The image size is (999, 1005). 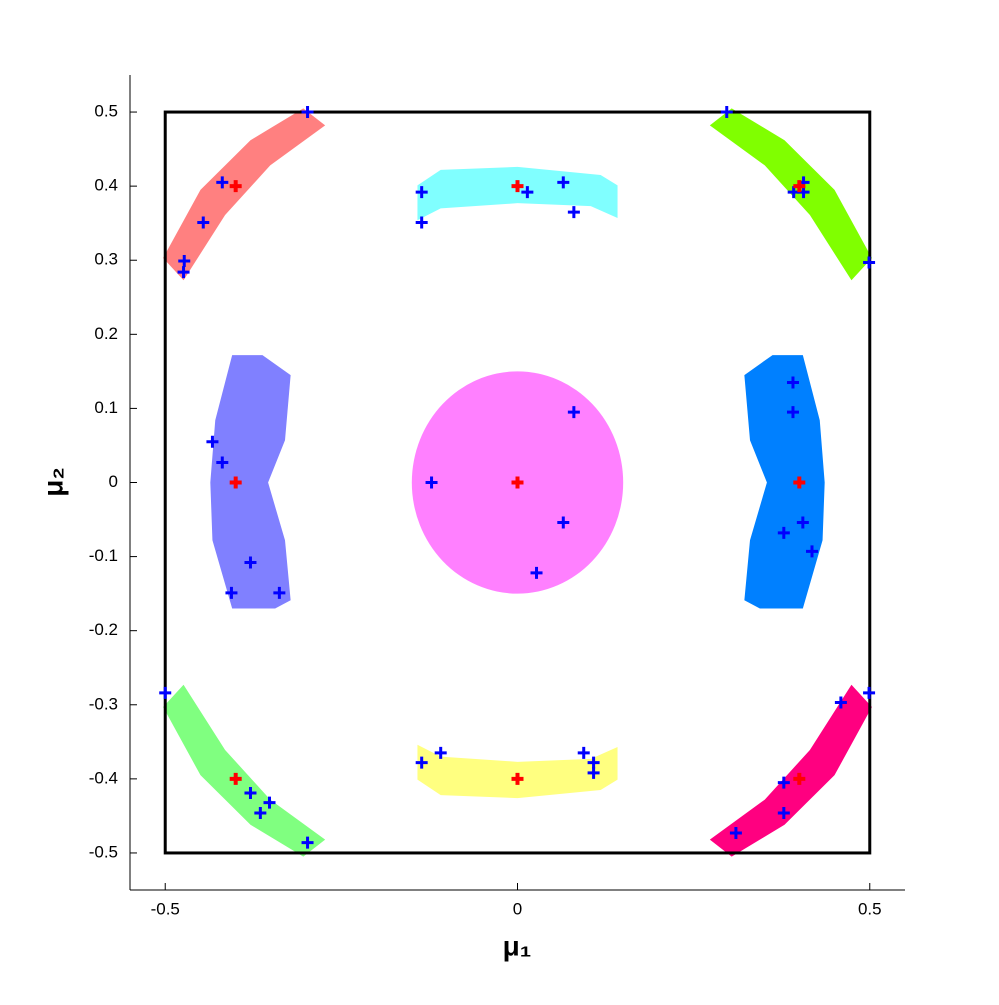 I want to click on y-tick-label: -0.5, so click(x=103, y=851).